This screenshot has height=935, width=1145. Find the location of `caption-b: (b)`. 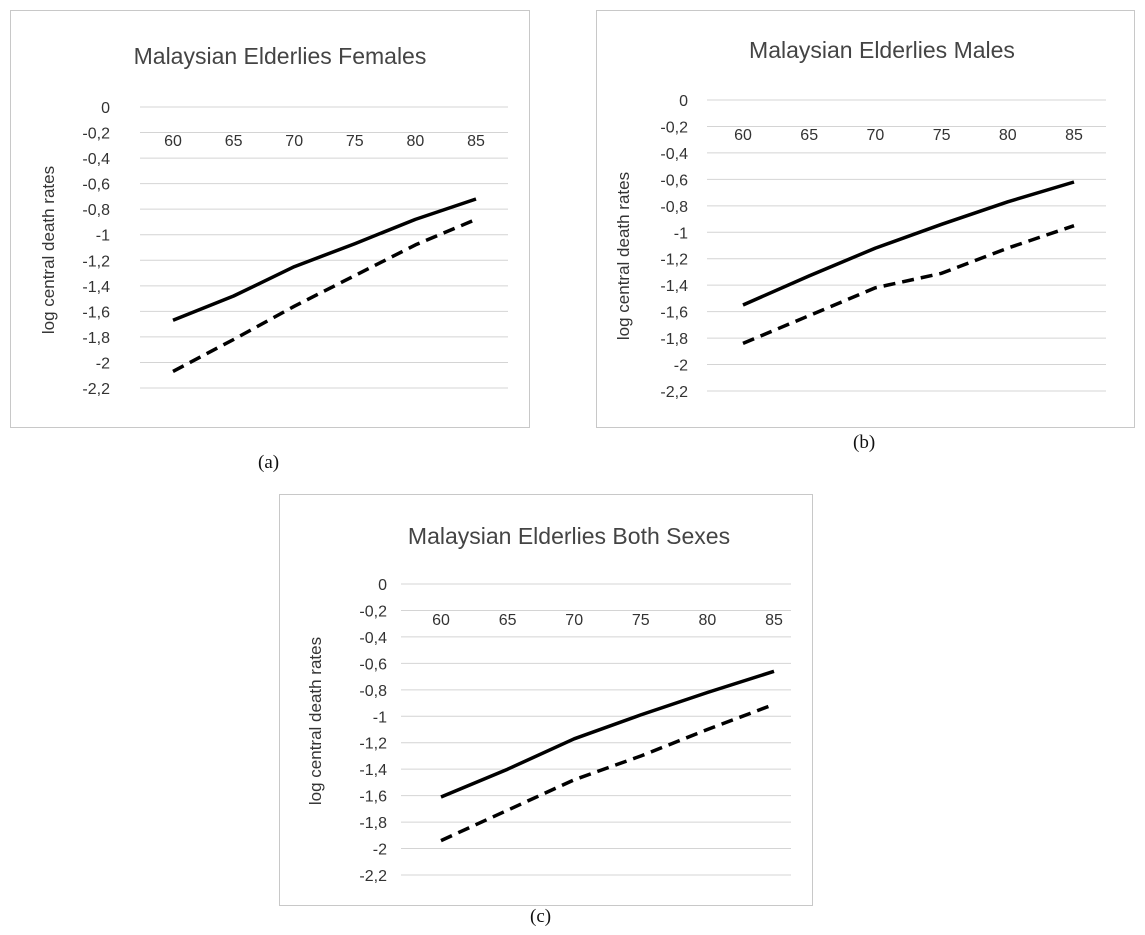

caption-b: (b) is located at coordinates (864, 442).